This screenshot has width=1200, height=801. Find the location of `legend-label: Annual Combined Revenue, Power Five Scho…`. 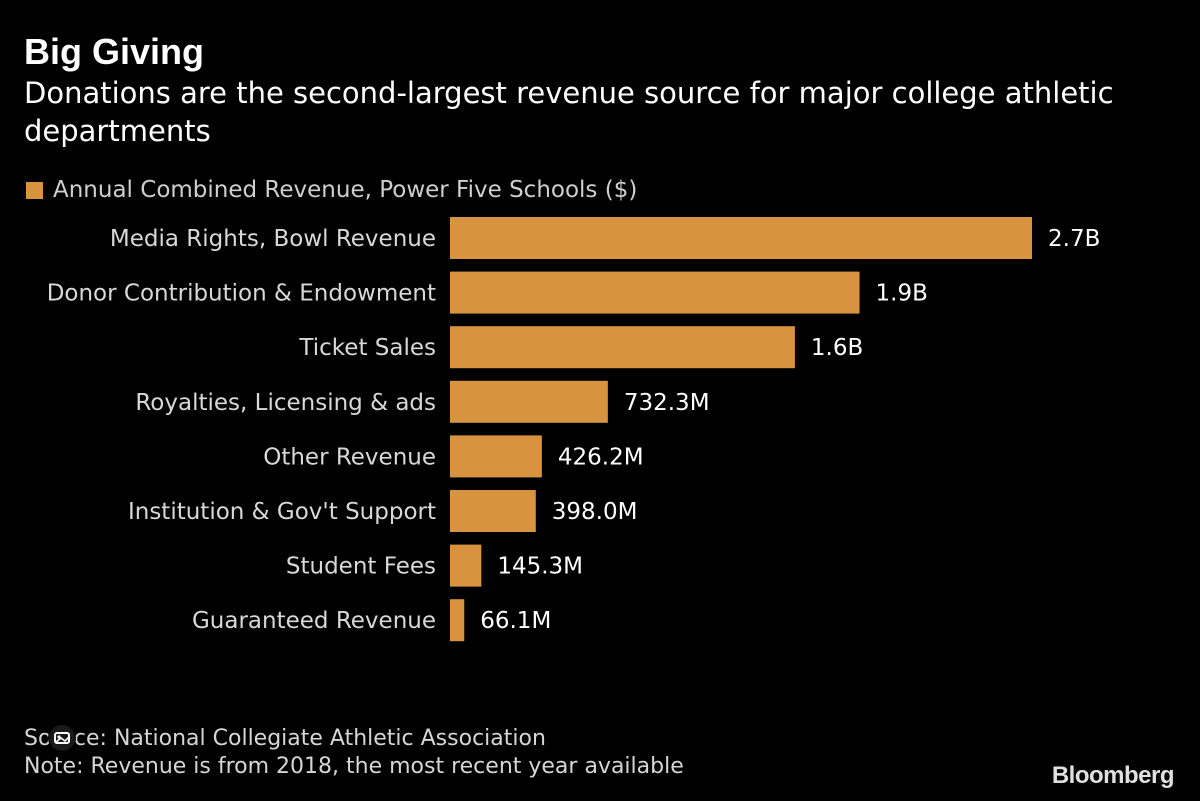

legend-label: Annual Combined Revenue, Power Five Scho… is located at coordinates (345, 190).